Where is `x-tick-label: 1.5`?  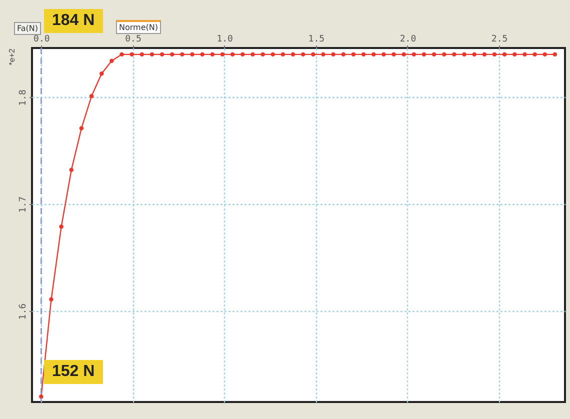 x-tick-label: 1.5 is located at coordinates (316, 39).